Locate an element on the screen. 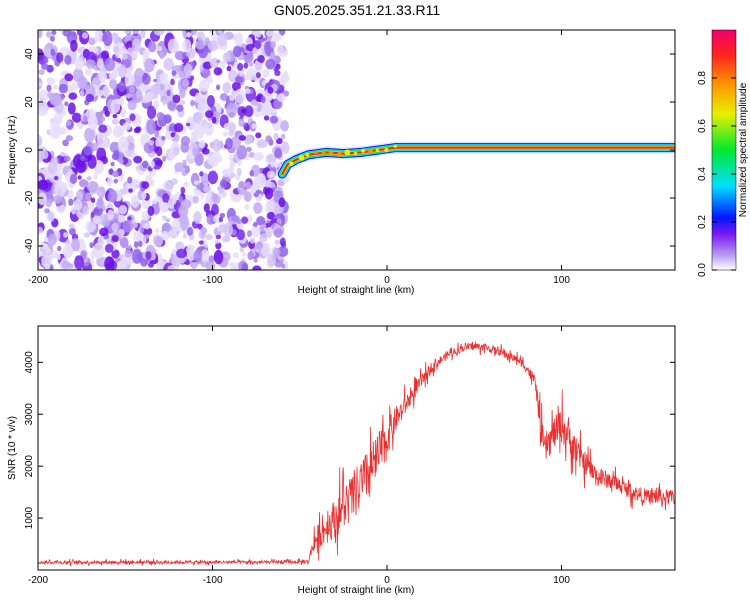  x-tick-label: 0 is located at coordinates (387, 580).